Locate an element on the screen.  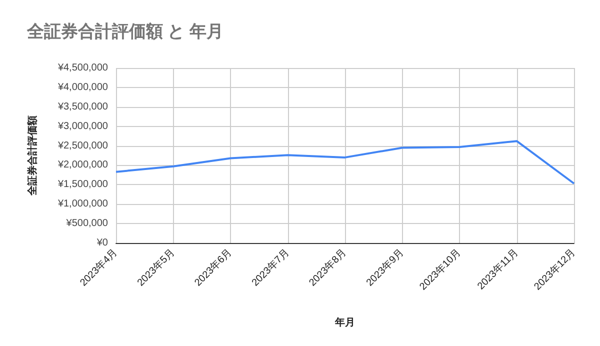
y-tick-label: ¥4,500,000 is located at coordinates (82, 68).